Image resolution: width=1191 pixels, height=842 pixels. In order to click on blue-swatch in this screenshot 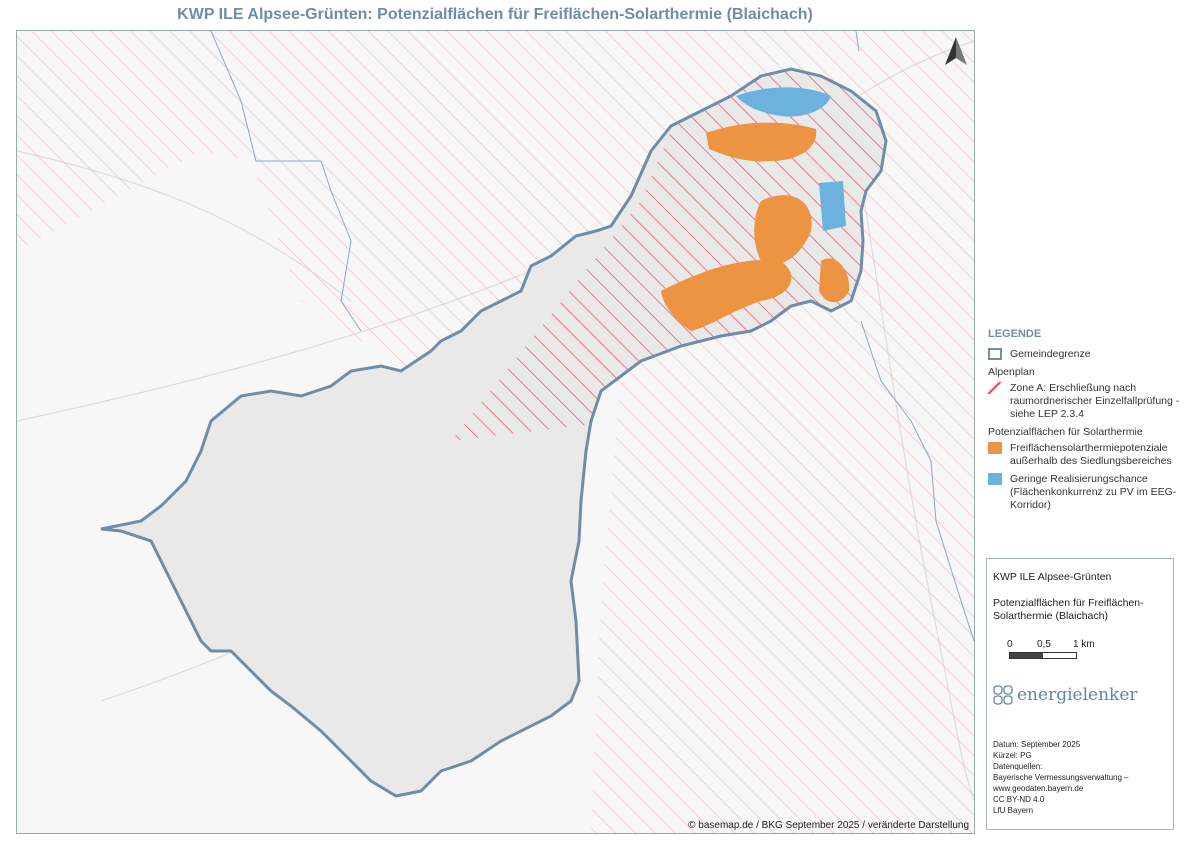, I will do `click(995, 479)`.